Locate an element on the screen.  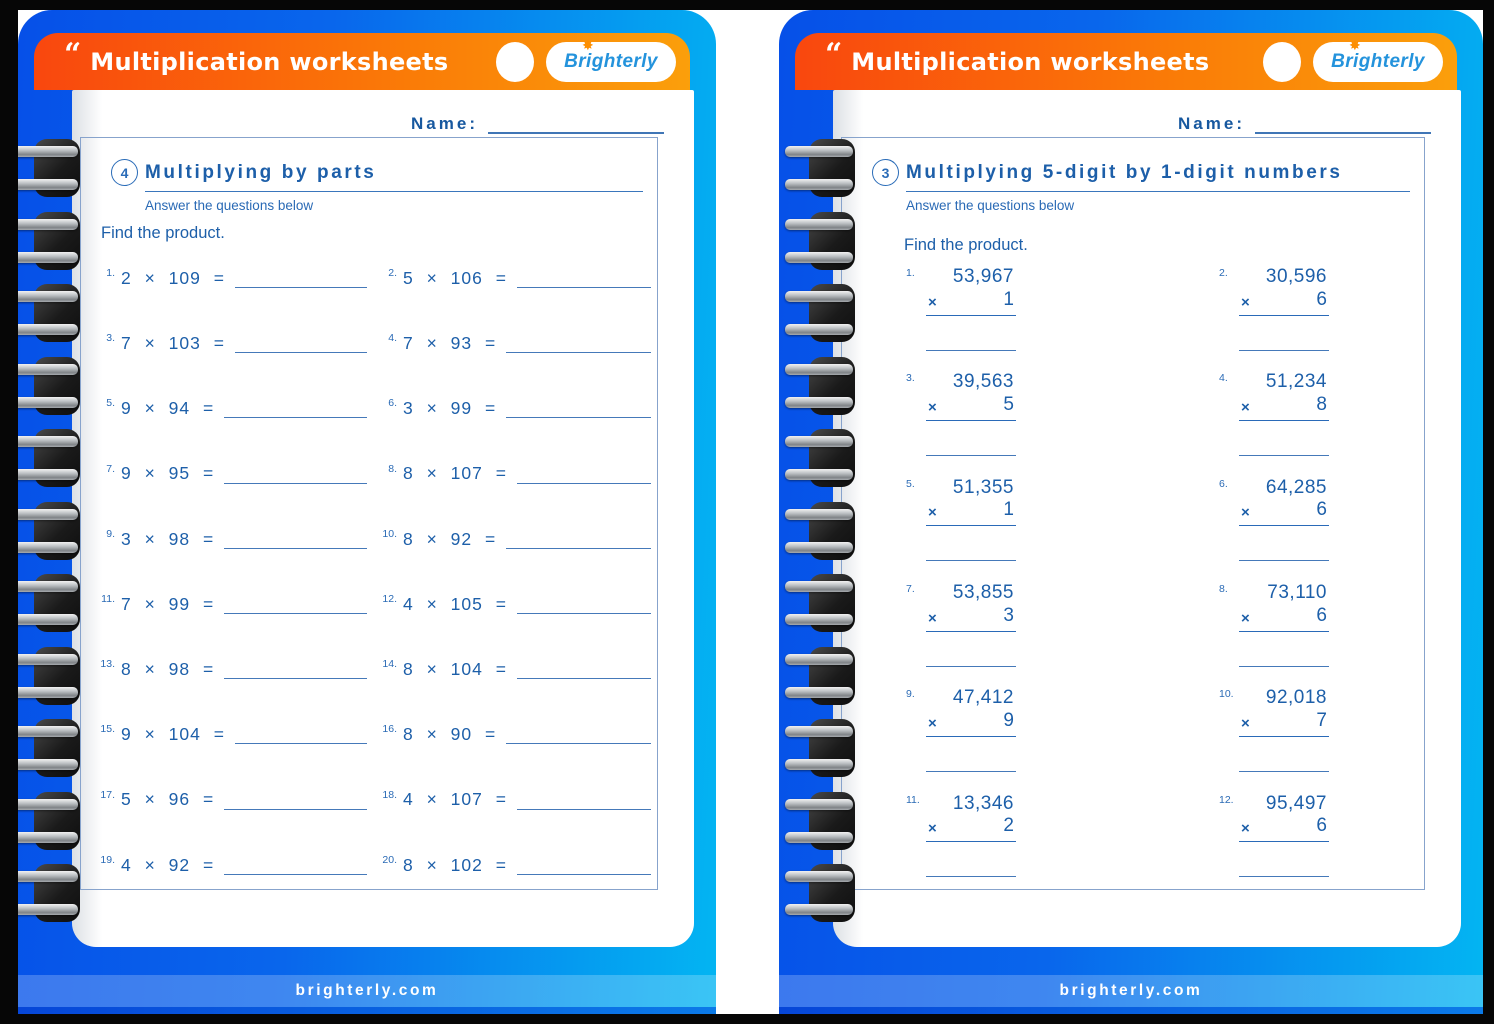
screenshot-edge-left is located at coordinates (9, 512).